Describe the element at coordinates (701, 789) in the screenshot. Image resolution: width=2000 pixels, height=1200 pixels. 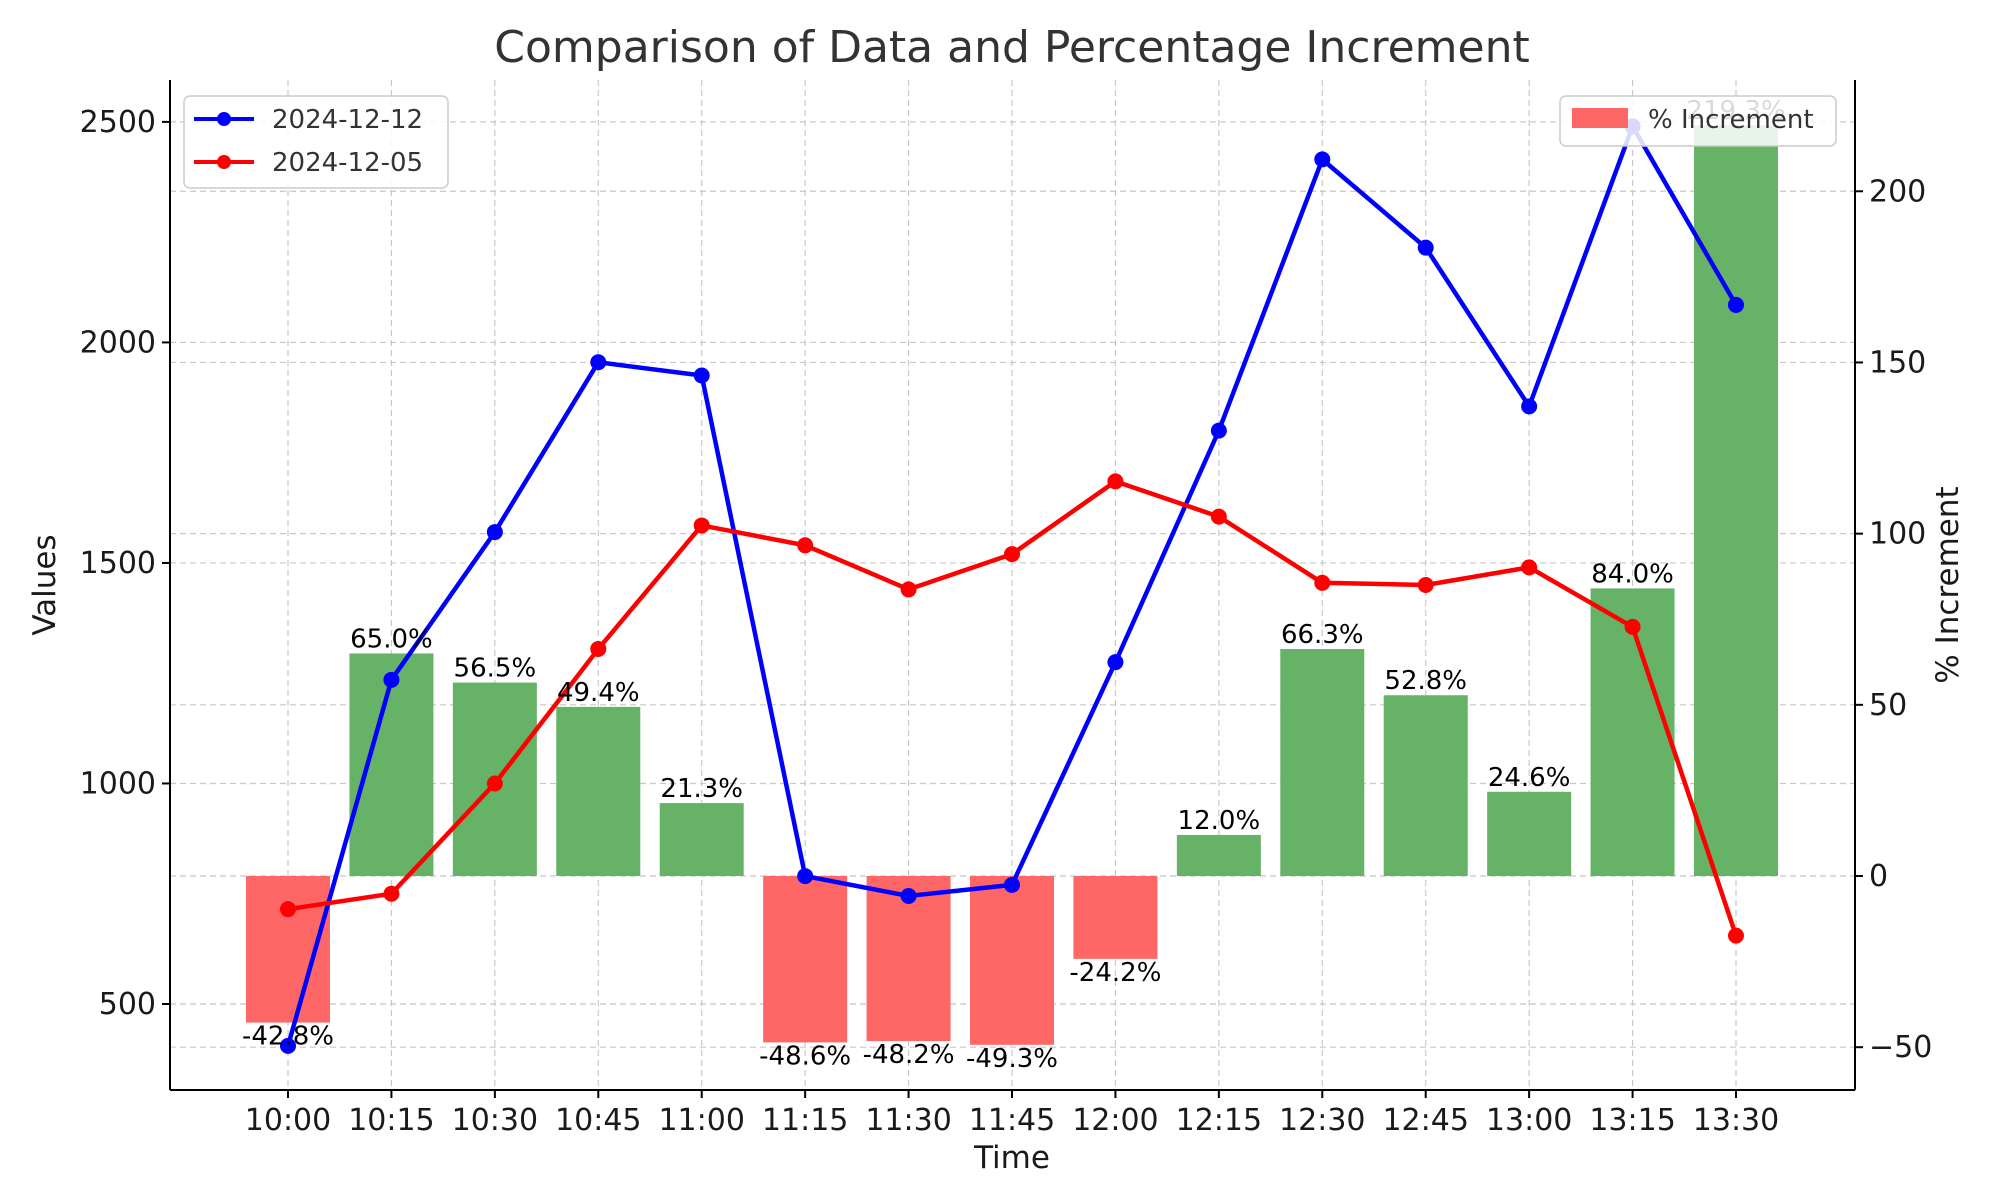
I see `bar-label-11-00: 21.3%` at that location.